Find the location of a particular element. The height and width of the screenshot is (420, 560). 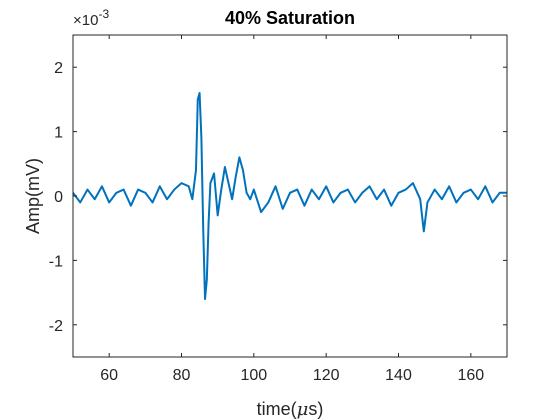

x-tick-label: 80 is located at coordinates (182, 375).